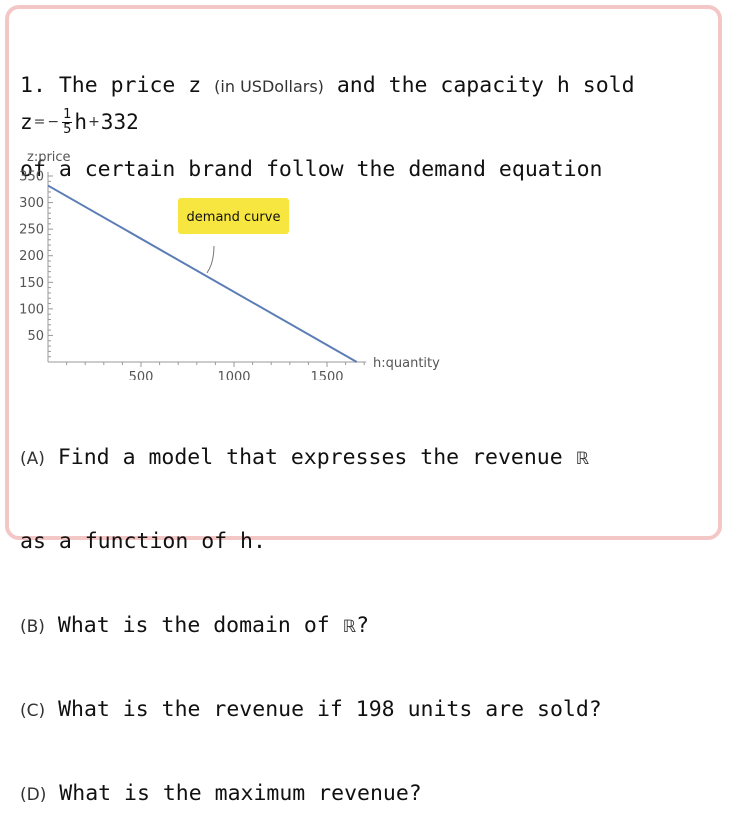 The height and width of the screenshot is (836, 729). Describe the element at coordinates (326, 375) in the screenshot. I see `x-tick-label: 1500` at that location.